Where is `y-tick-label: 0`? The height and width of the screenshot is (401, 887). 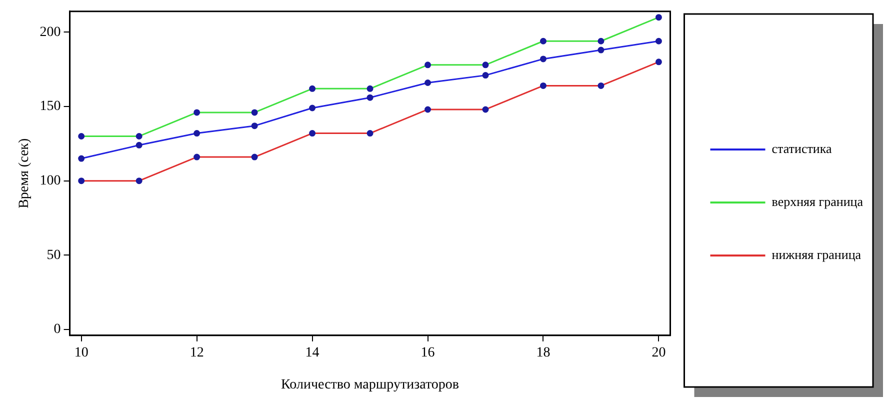
y-tick-label: 0 is located at coordinates (57, 330).